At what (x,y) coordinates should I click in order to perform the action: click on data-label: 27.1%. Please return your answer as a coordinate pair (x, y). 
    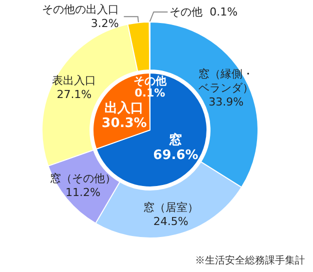
    Looking at the image, I should click on (74, 94).